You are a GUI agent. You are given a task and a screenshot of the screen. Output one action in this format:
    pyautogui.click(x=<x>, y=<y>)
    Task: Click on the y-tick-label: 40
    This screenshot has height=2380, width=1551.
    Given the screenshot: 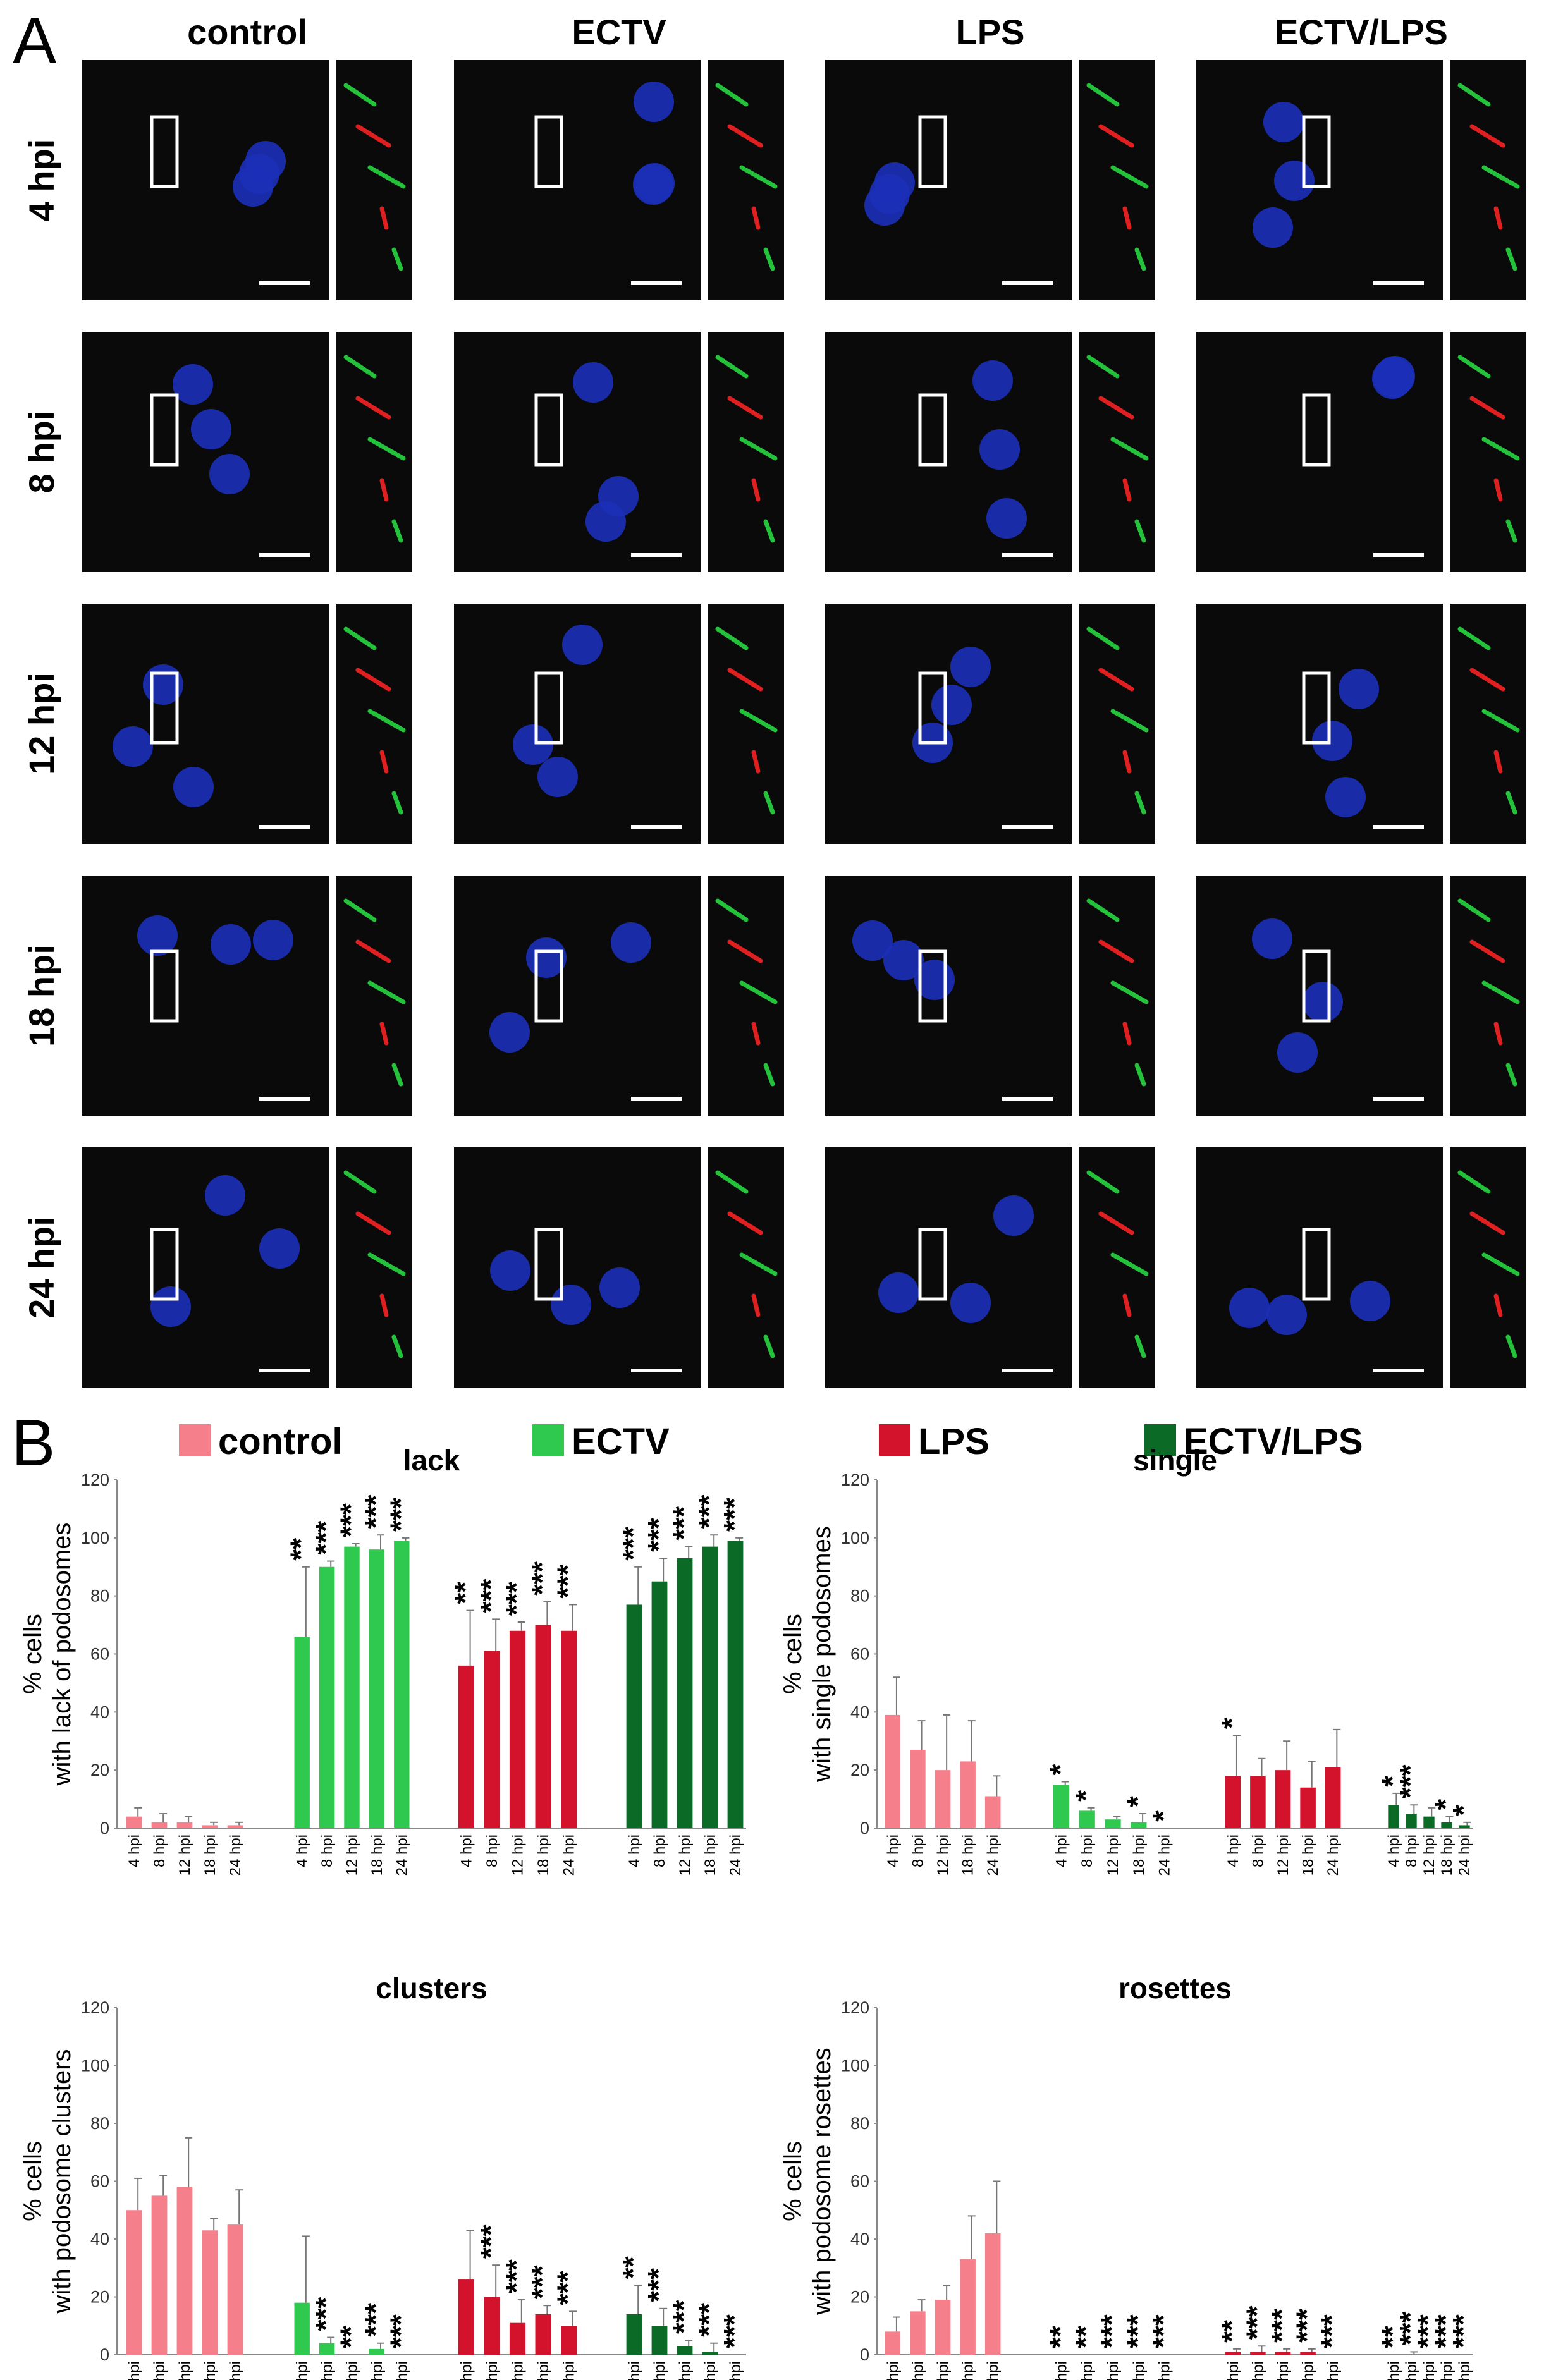 What is the action you would take?
    pyautogui.click(x=859, y=2239)
    